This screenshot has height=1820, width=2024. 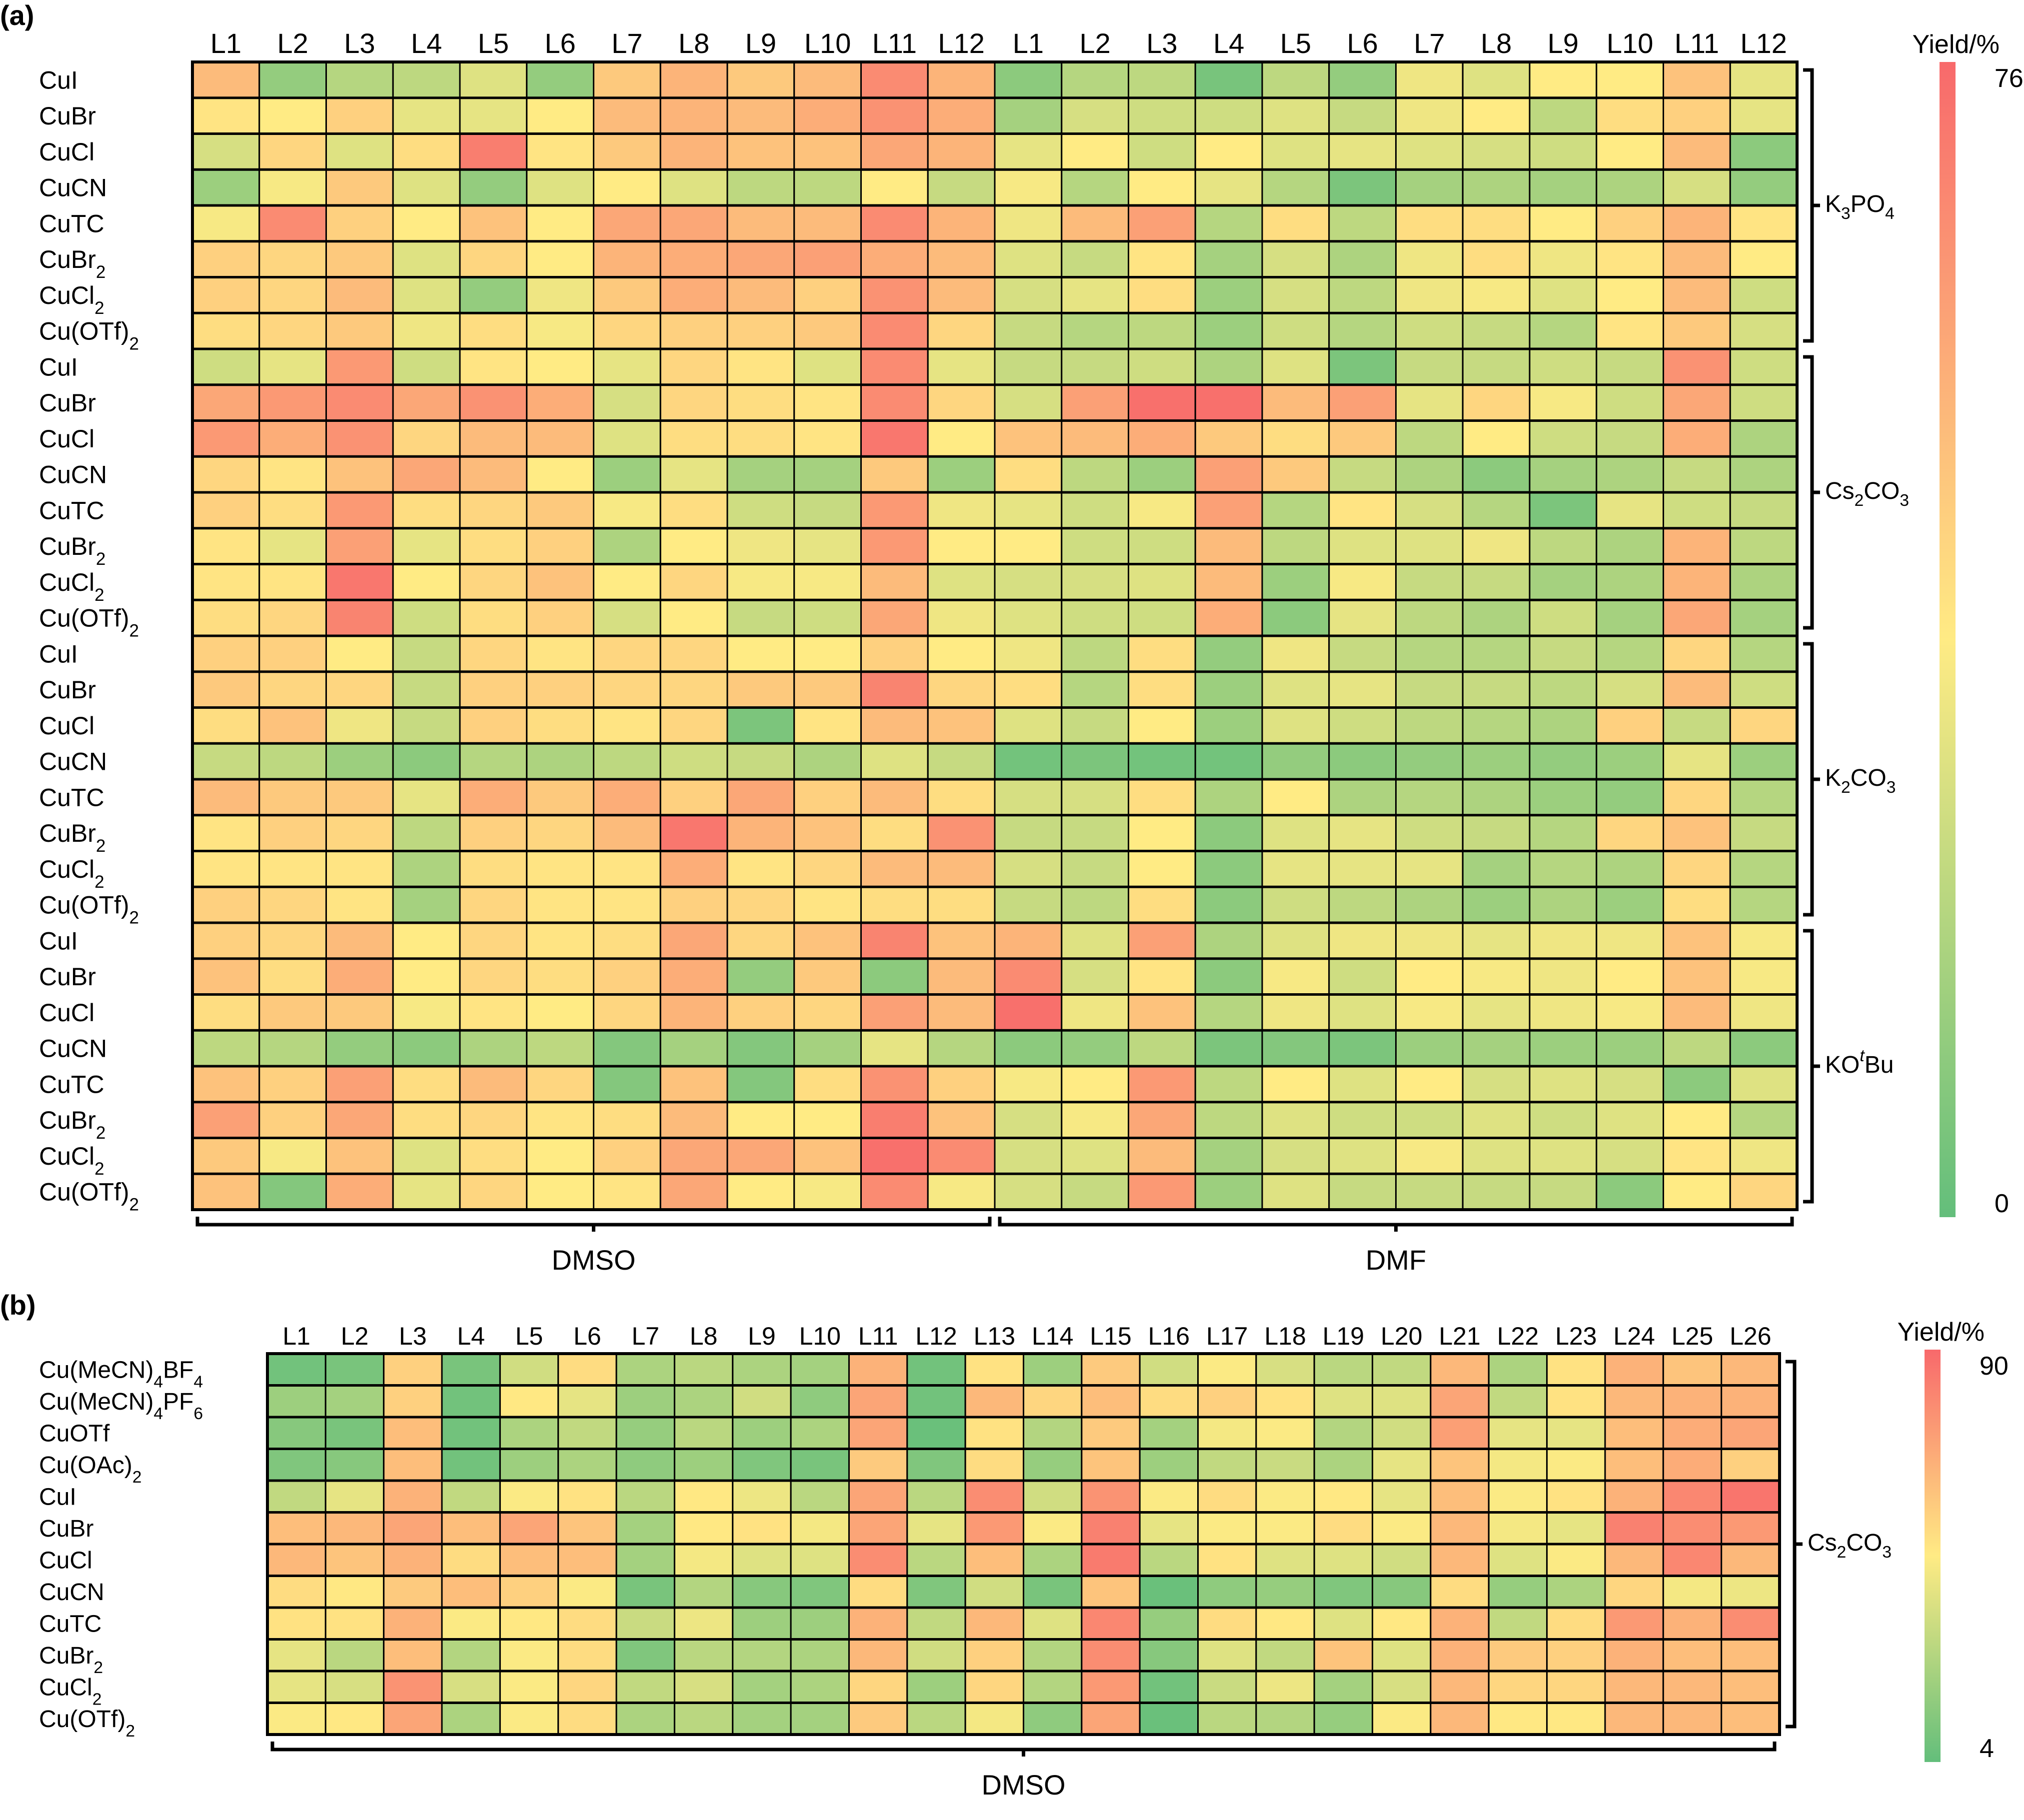 I want to click on column-label: L21, so click(x=1459, y=1336).